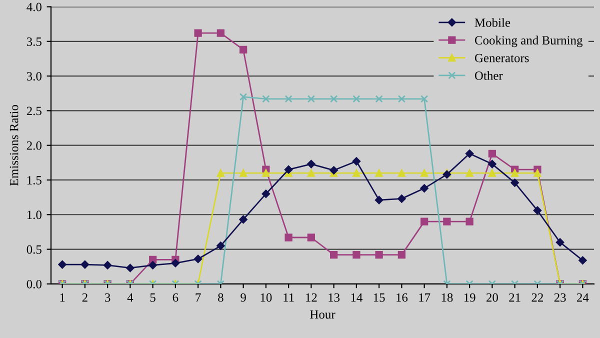 Image resolution: width=600 pixels, height=338 pixels. What do you see at coordinates (356, 297) in the screenshot?
I see `x-tick-label: 14` at bounding box center [356, 297].